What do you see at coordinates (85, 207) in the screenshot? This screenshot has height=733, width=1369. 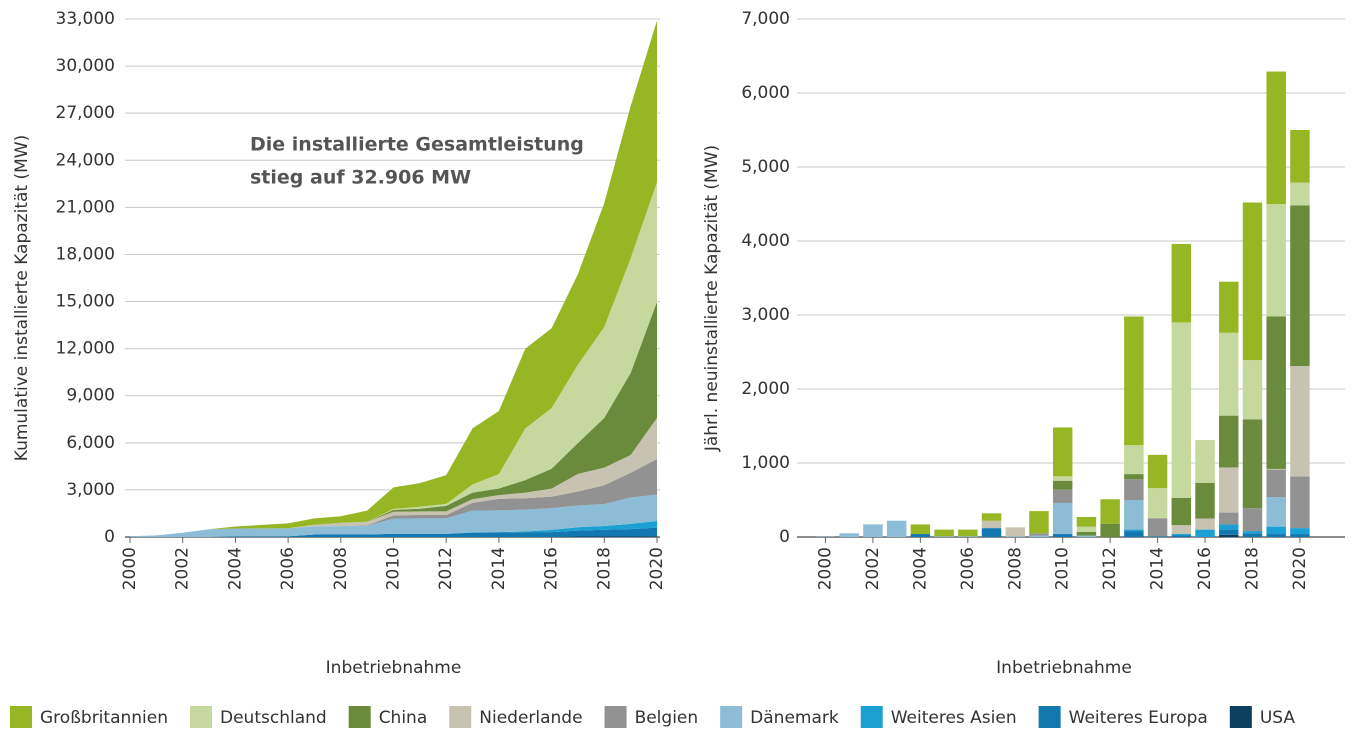 I see `y-tick-label: 21,000` at bounding box center [85, 207].